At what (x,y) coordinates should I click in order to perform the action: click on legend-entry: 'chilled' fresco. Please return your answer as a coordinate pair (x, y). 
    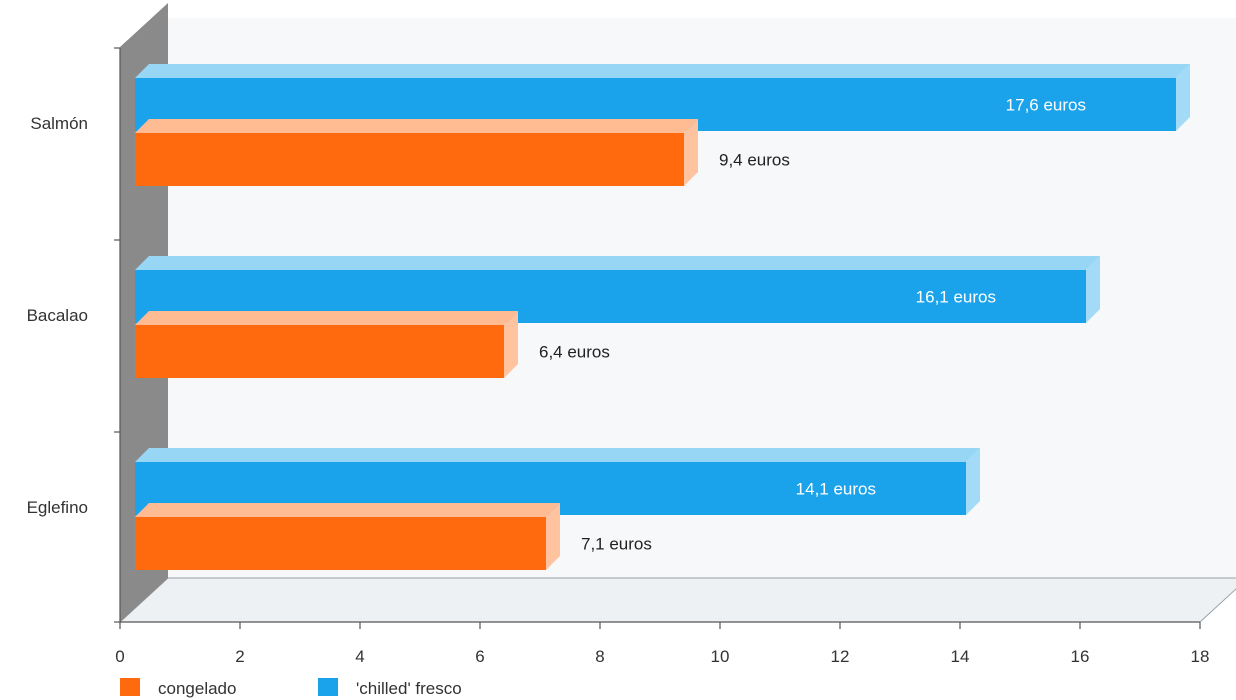
    Looking at the image, I should click on (390, 688).